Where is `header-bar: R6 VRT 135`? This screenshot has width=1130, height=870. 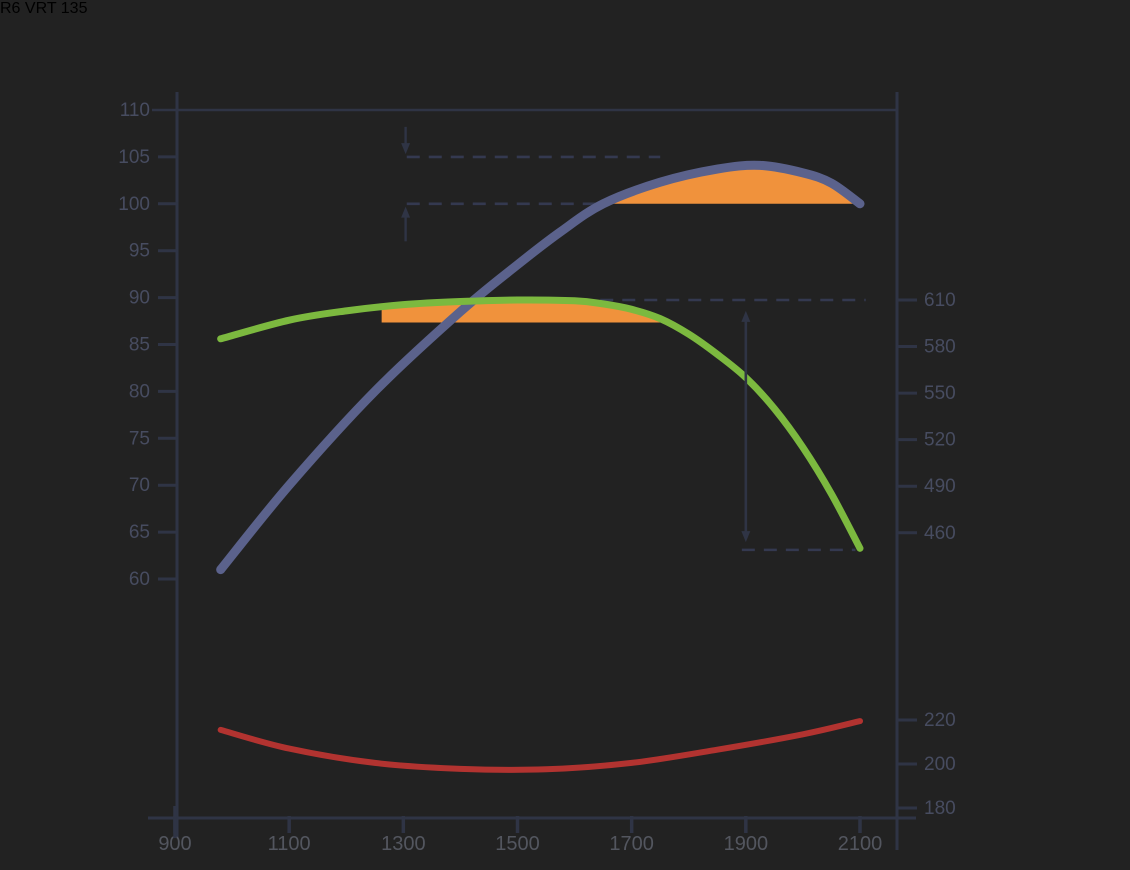
header-bar: R6 VRT 135 is located at coordinates (565, 9).